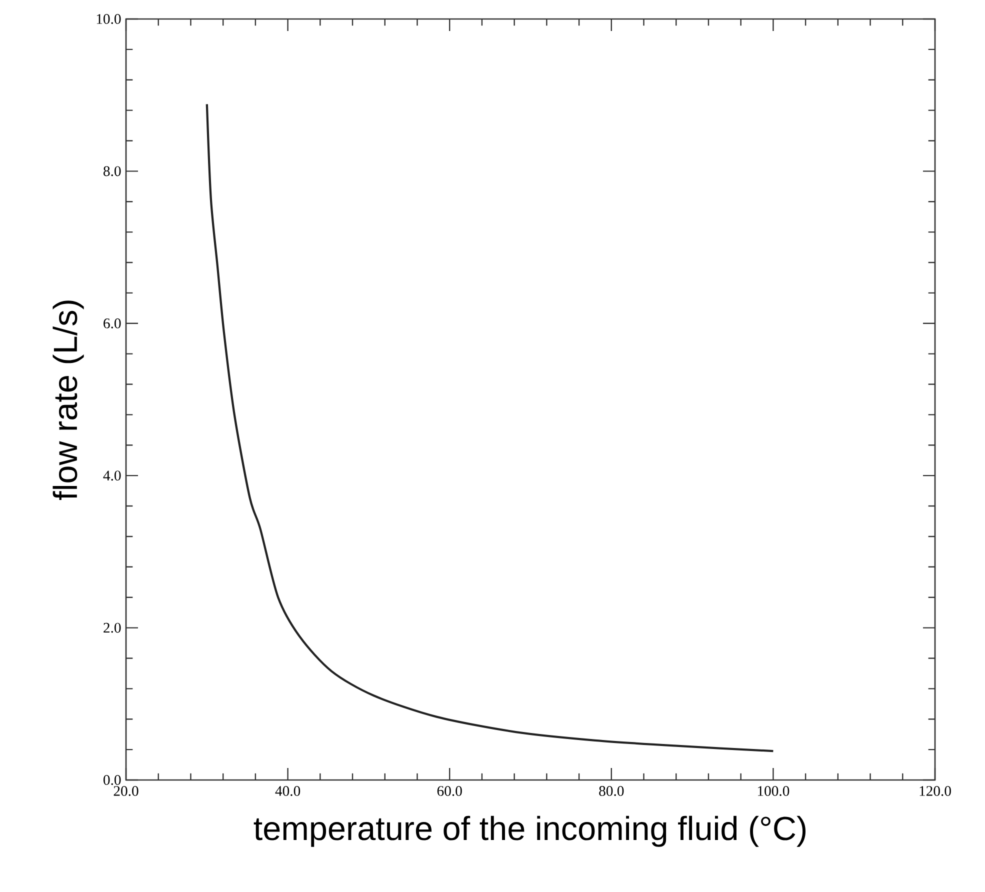  I want to click on x-axis-title: temperature of the incoming fluid (°C), so click(530, 831).